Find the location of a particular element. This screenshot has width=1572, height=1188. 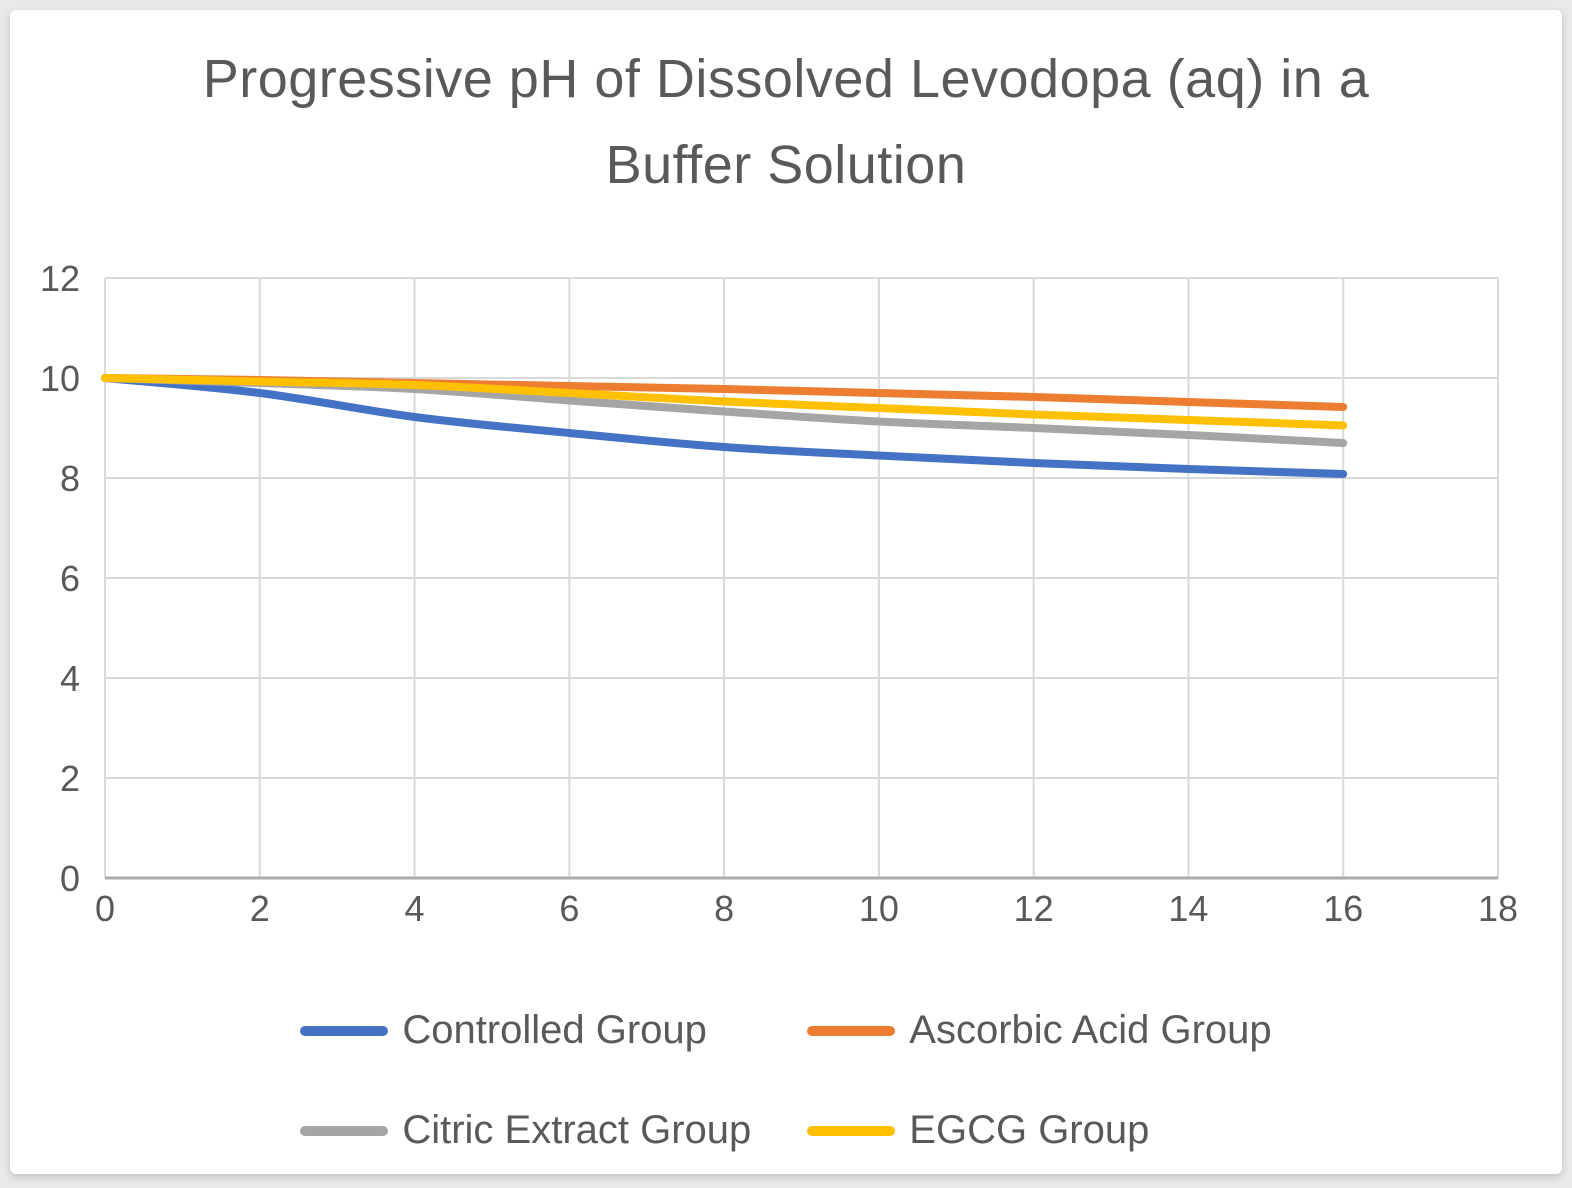

legend-label: Ascorbic Acid Group is located at coordinates (1090, 1030).